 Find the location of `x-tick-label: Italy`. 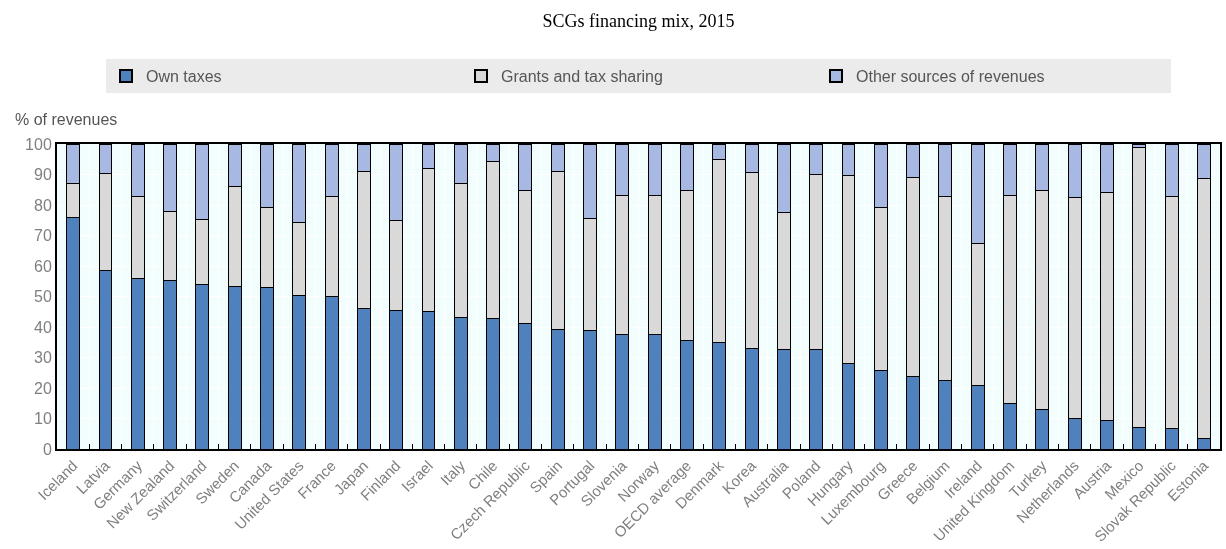

x-tick-label: Italy is located at coordinates (452, 472).